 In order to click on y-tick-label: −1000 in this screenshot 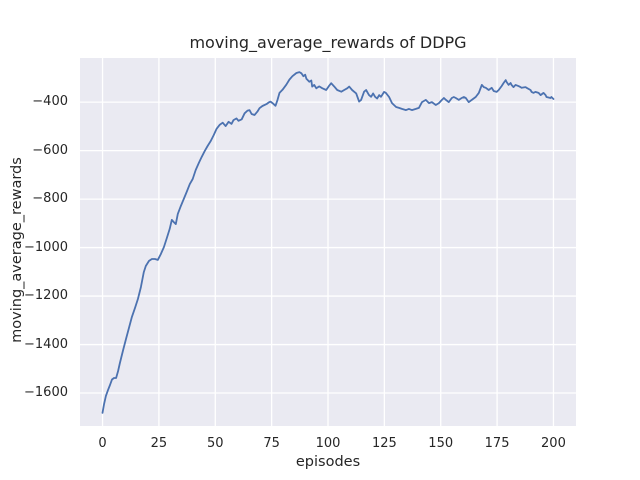, I will do `click(46, 247)`.